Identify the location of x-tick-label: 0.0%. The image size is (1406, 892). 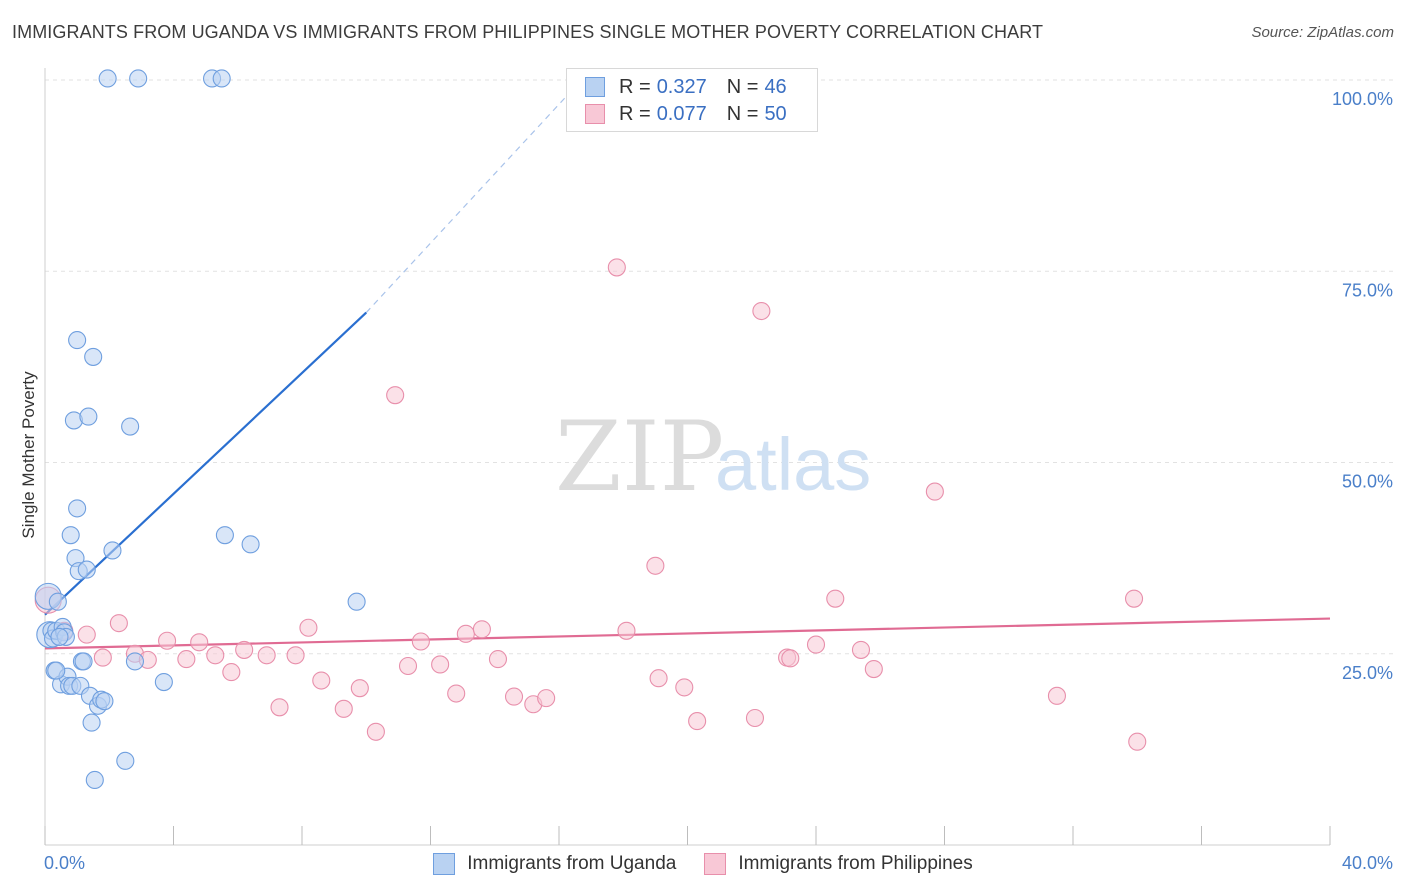
(64, 863).